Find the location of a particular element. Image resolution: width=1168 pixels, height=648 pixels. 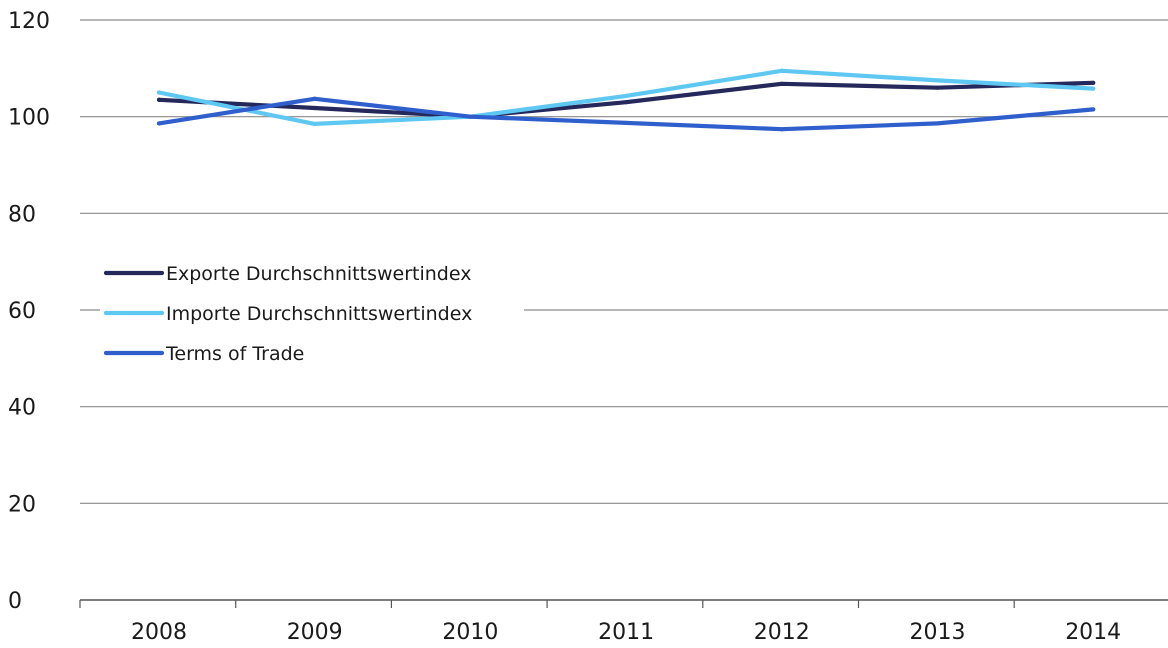

legend-item: Importe Durchschnittswertindex is located at coordinates (312, 313).